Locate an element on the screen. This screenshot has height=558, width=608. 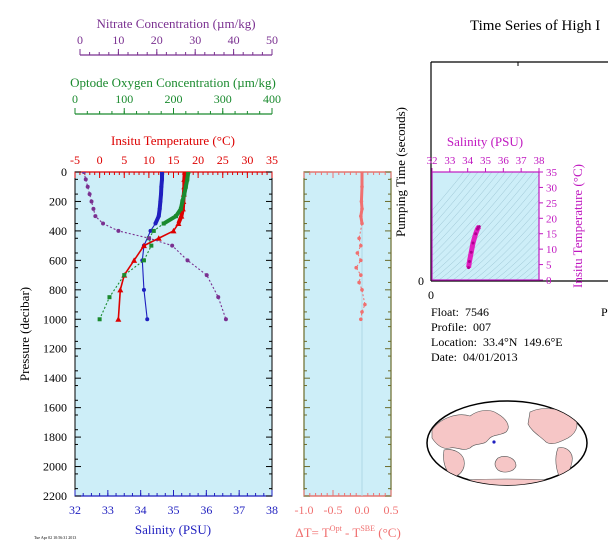
salinity-ticks is located at coordinates (173, 493).